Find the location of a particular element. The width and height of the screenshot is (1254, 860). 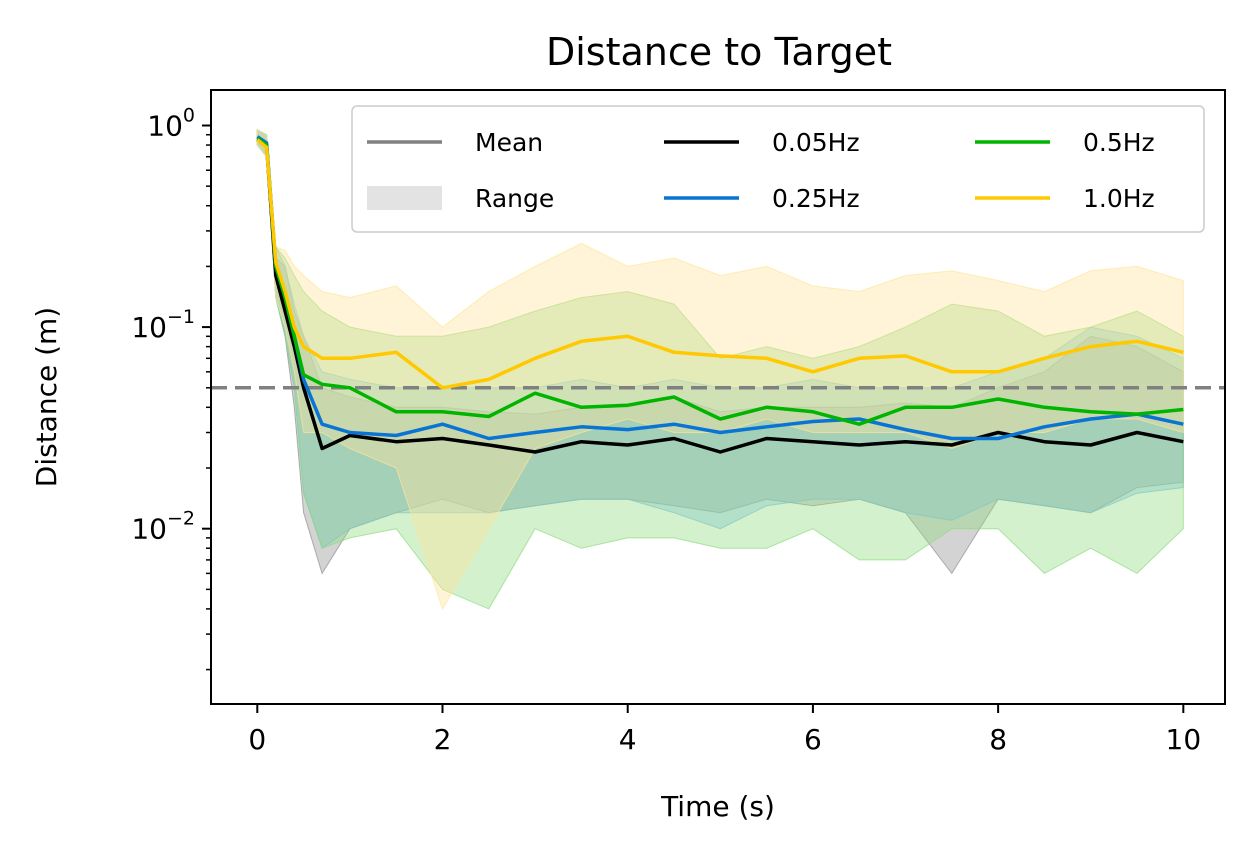

y-tick-label: 10⁻¹ is located at coordinates (163, 325).